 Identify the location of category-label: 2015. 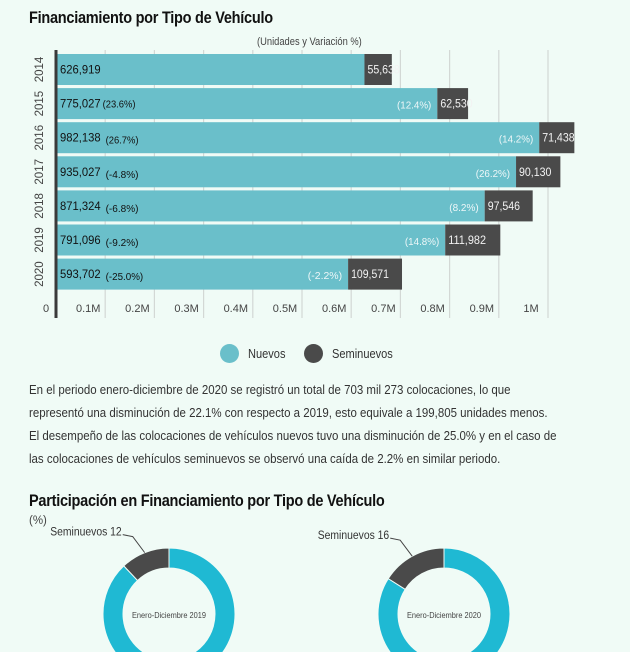
(40, 104).